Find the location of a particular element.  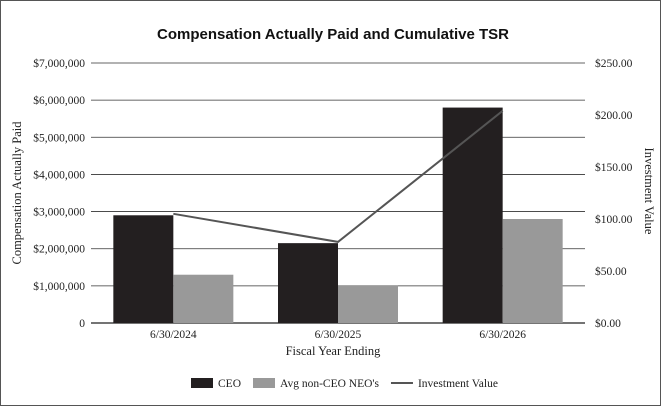

y2-tick-label: $100.00 is located at coordinates (614, 219).